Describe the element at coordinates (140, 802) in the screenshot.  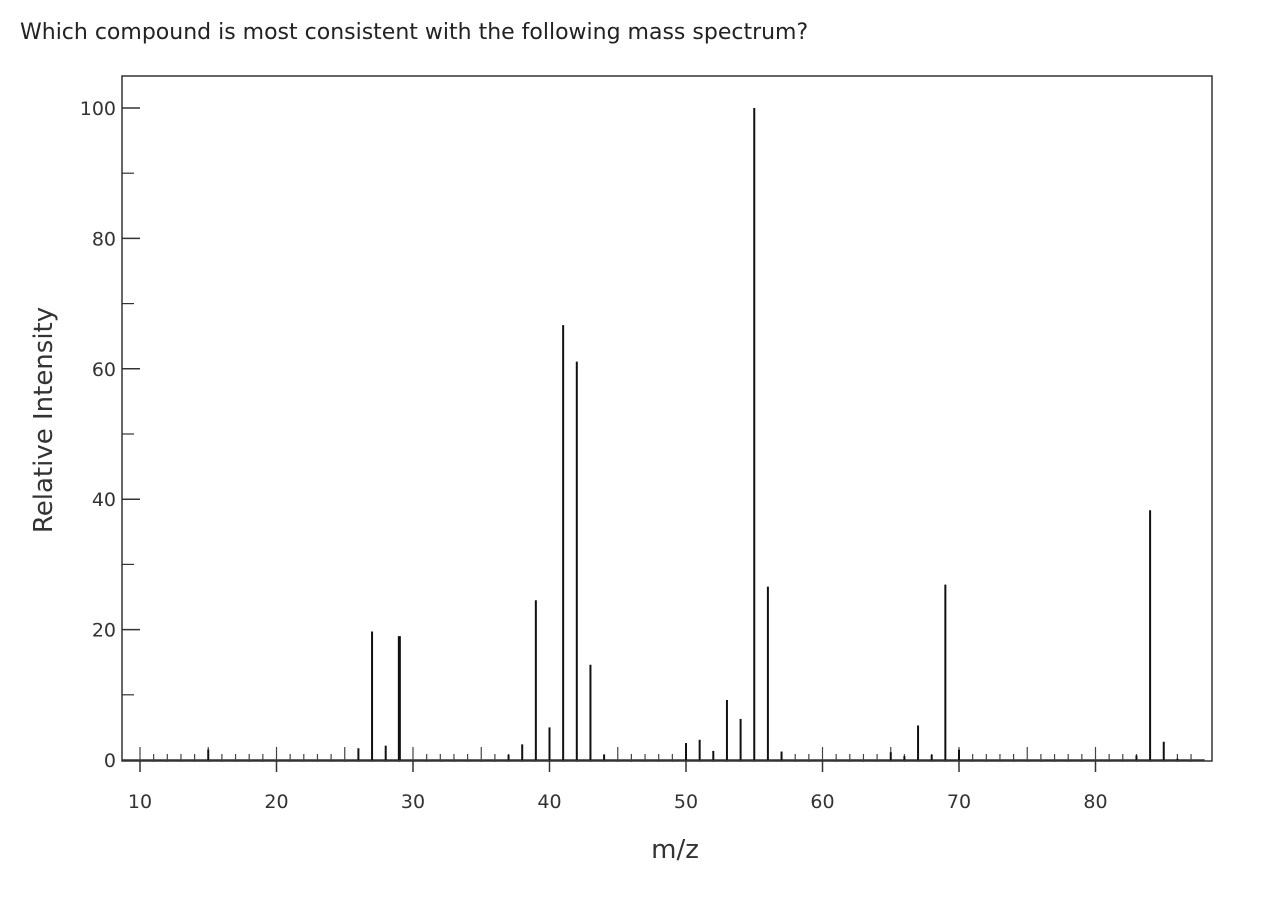
I see `x-tick-label: 10` at that location.